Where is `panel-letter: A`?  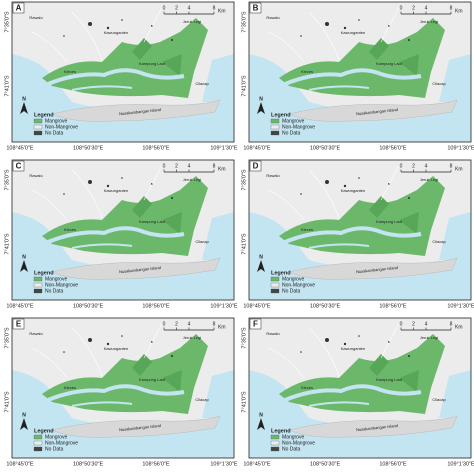
panel-letter: A is located at coordinates (19, 8).